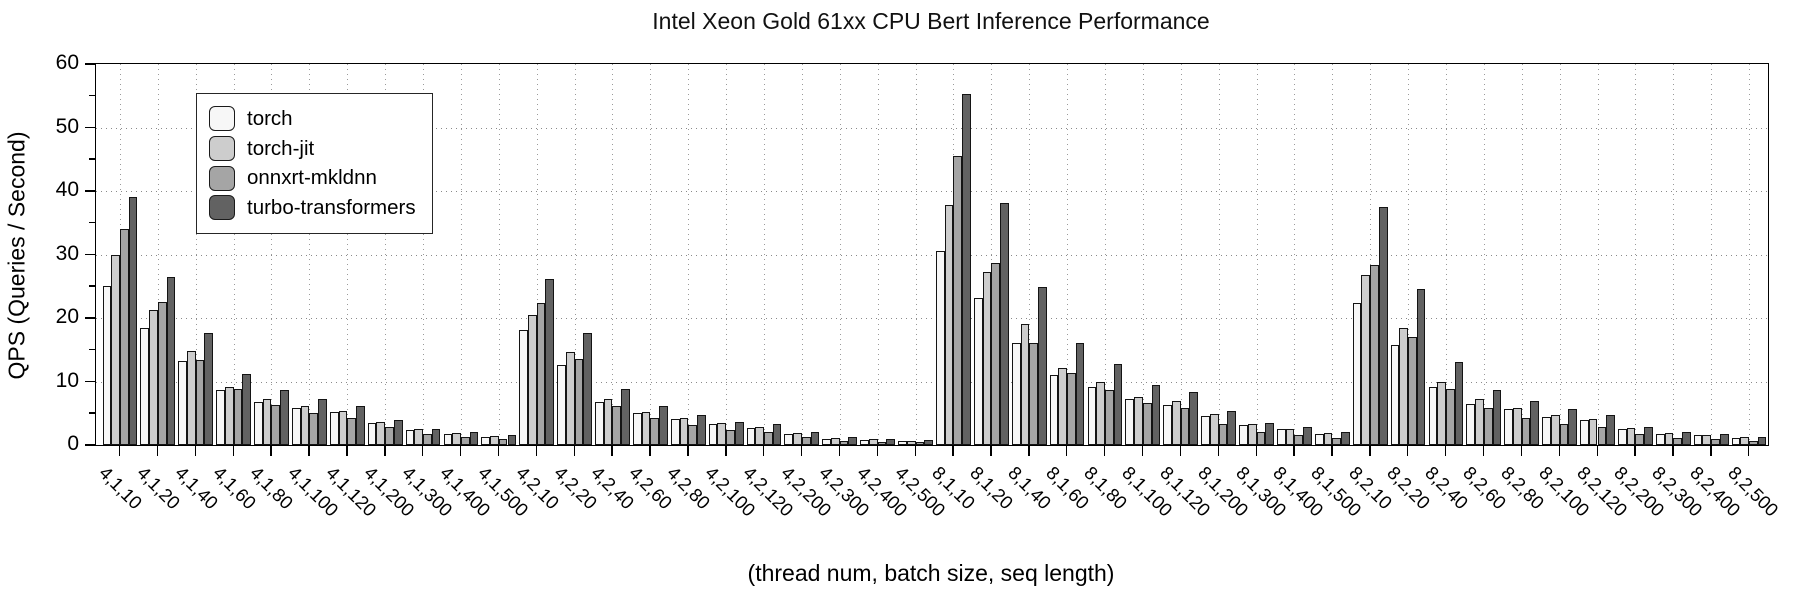  I want to click on legend-swatch-torch, so click(222, 119).